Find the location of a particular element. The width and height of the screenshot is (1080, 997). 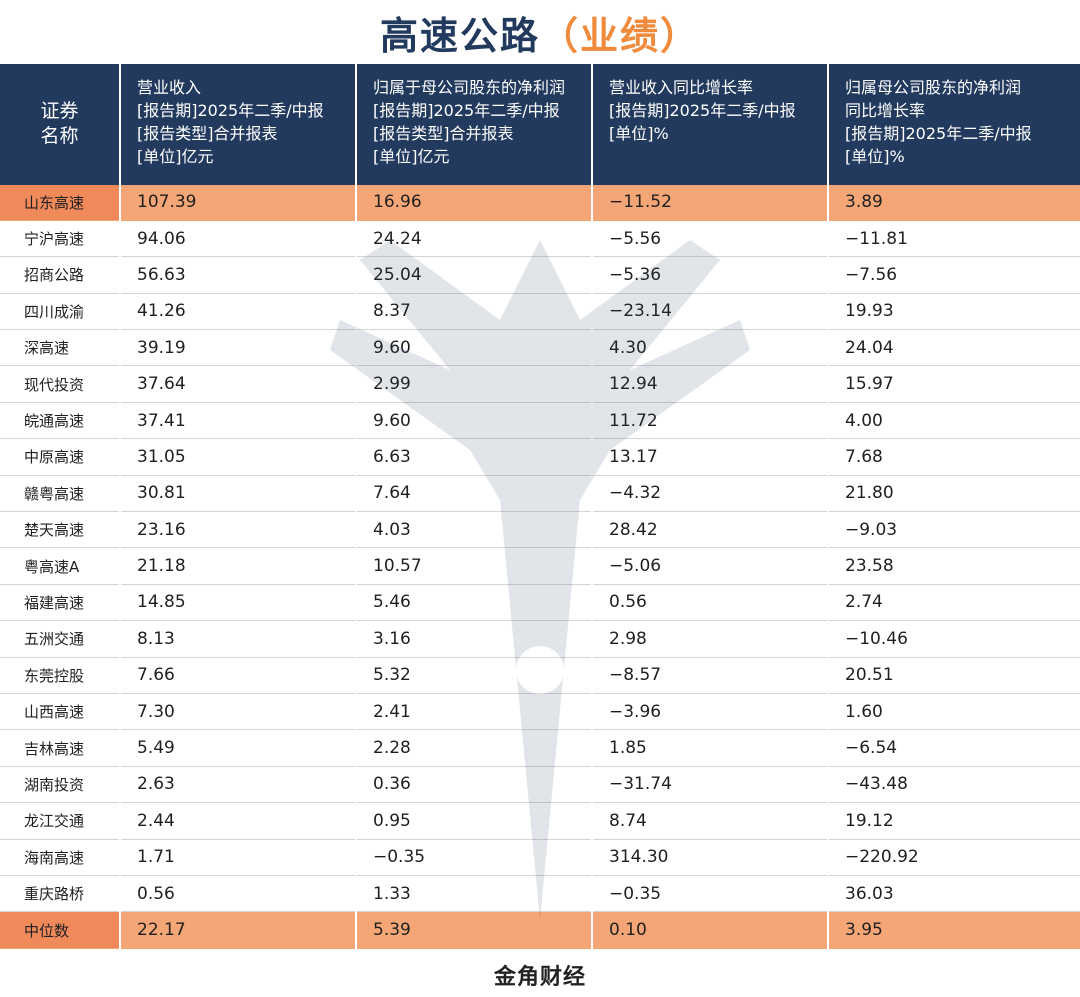

table-row: 五洲交通 8.13 3.16 2.98 −10.46 is located at coordinates (540, 639).